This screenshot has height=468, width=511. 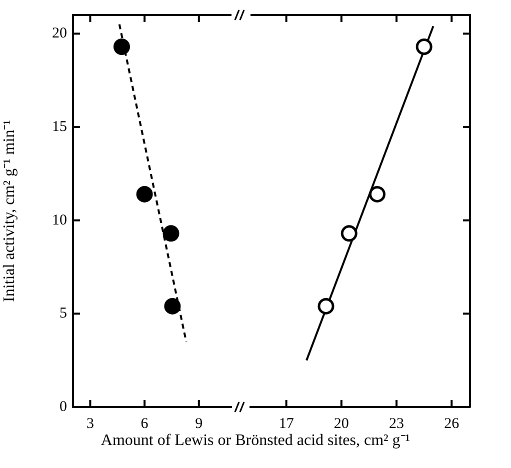 I want to click on x-tick-label: 20, so click(x=341, y=424).